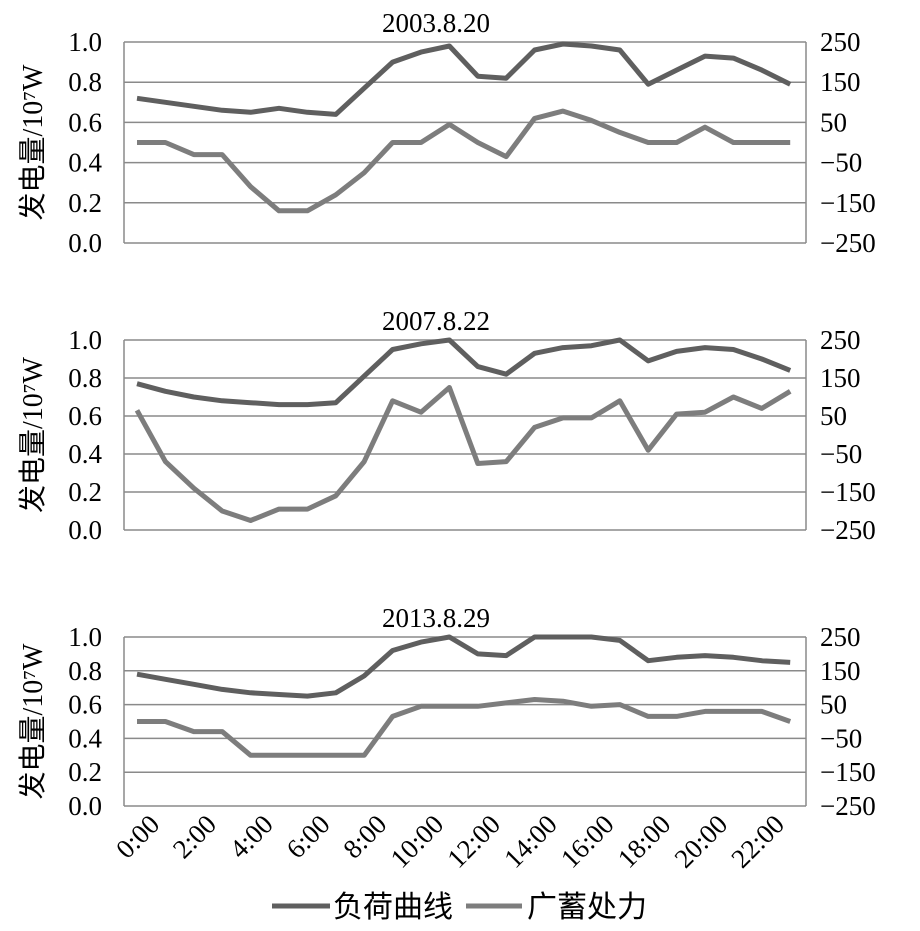 This screenshot has width=920, height=931. What do you see at coordinates (364, 836) in the screenshot?
I see `x-tick-label: 8:00` at bounding box center [364, 836].